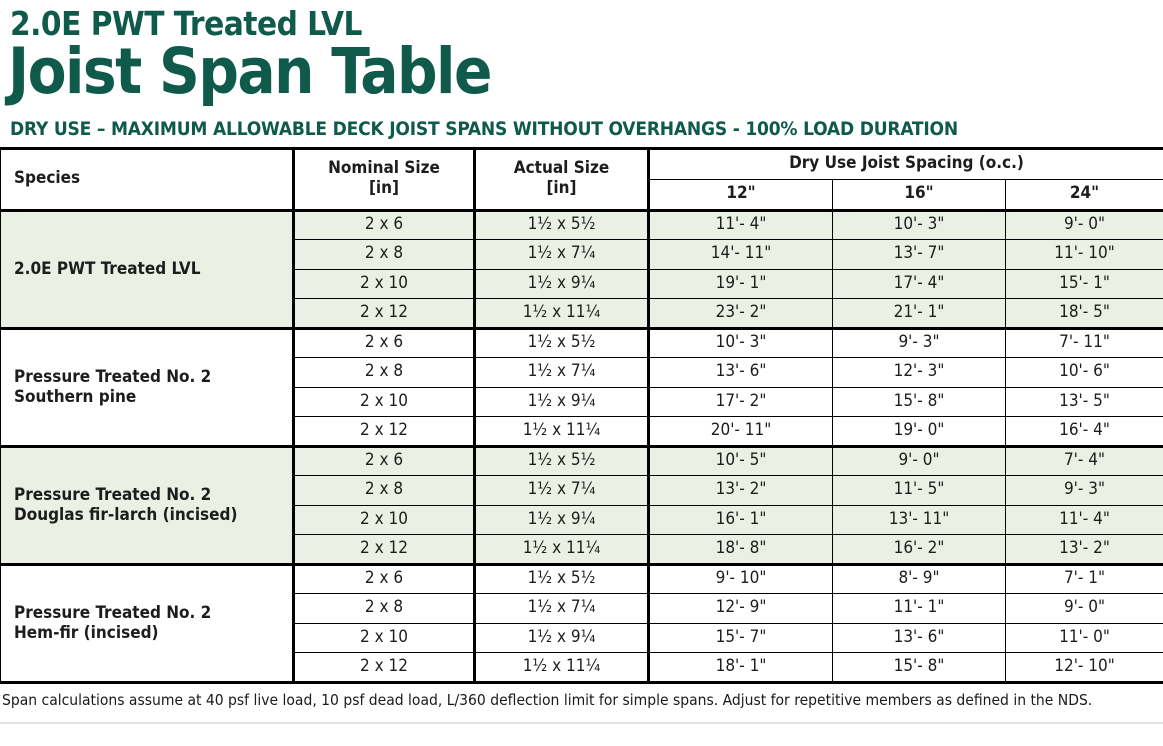  What do you see at coordinates (561, 460) in the screenshot?
I see `actual-size-cell: 1½ x 5½` at bounding box center [561, 460].